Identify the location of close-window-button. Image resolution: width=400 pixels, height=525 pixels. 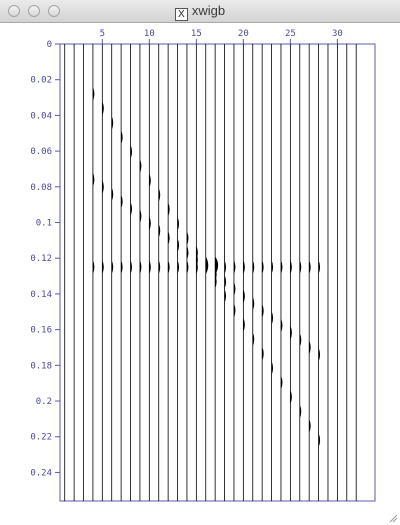
(14, 11).